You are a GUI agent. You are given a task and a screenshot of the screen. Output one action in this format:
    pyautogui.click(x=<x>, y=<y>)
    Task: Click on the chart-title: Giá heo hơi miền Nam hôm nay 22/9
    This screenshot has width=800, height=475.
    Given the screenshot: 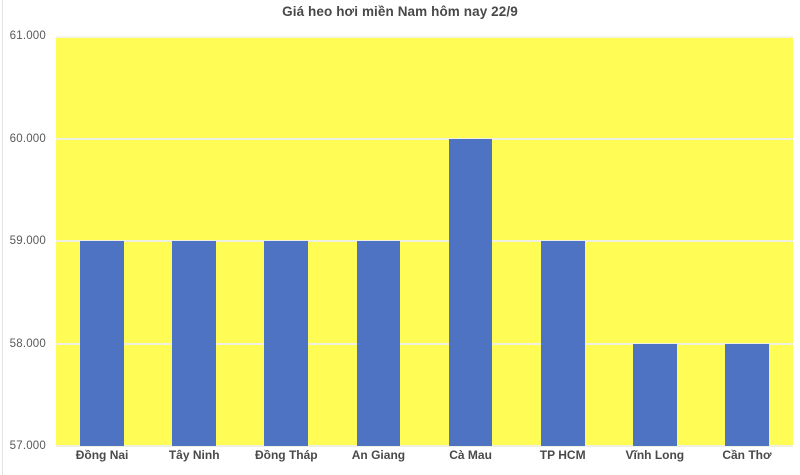 What is the action you would take?
    pyautogui.click(x=400, y=11)
    